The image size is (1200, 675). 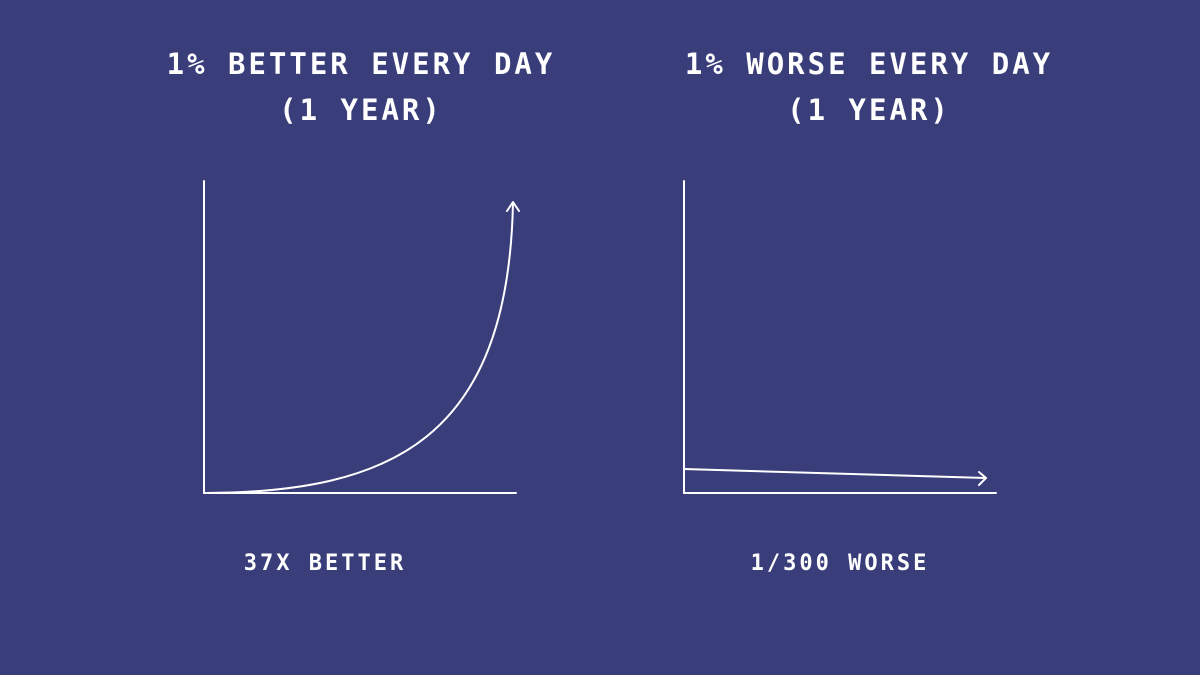 What do you see at coordinates (835, 473) in the screenshot?
I see `decline-line` at bounding box center [835, 473].